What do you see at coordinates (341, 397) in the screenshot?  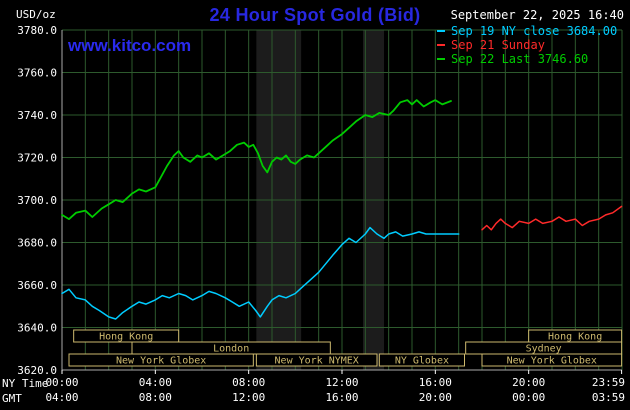 I see `x-axis-label-gmt: 16:00` at bounding box center [341, 397].